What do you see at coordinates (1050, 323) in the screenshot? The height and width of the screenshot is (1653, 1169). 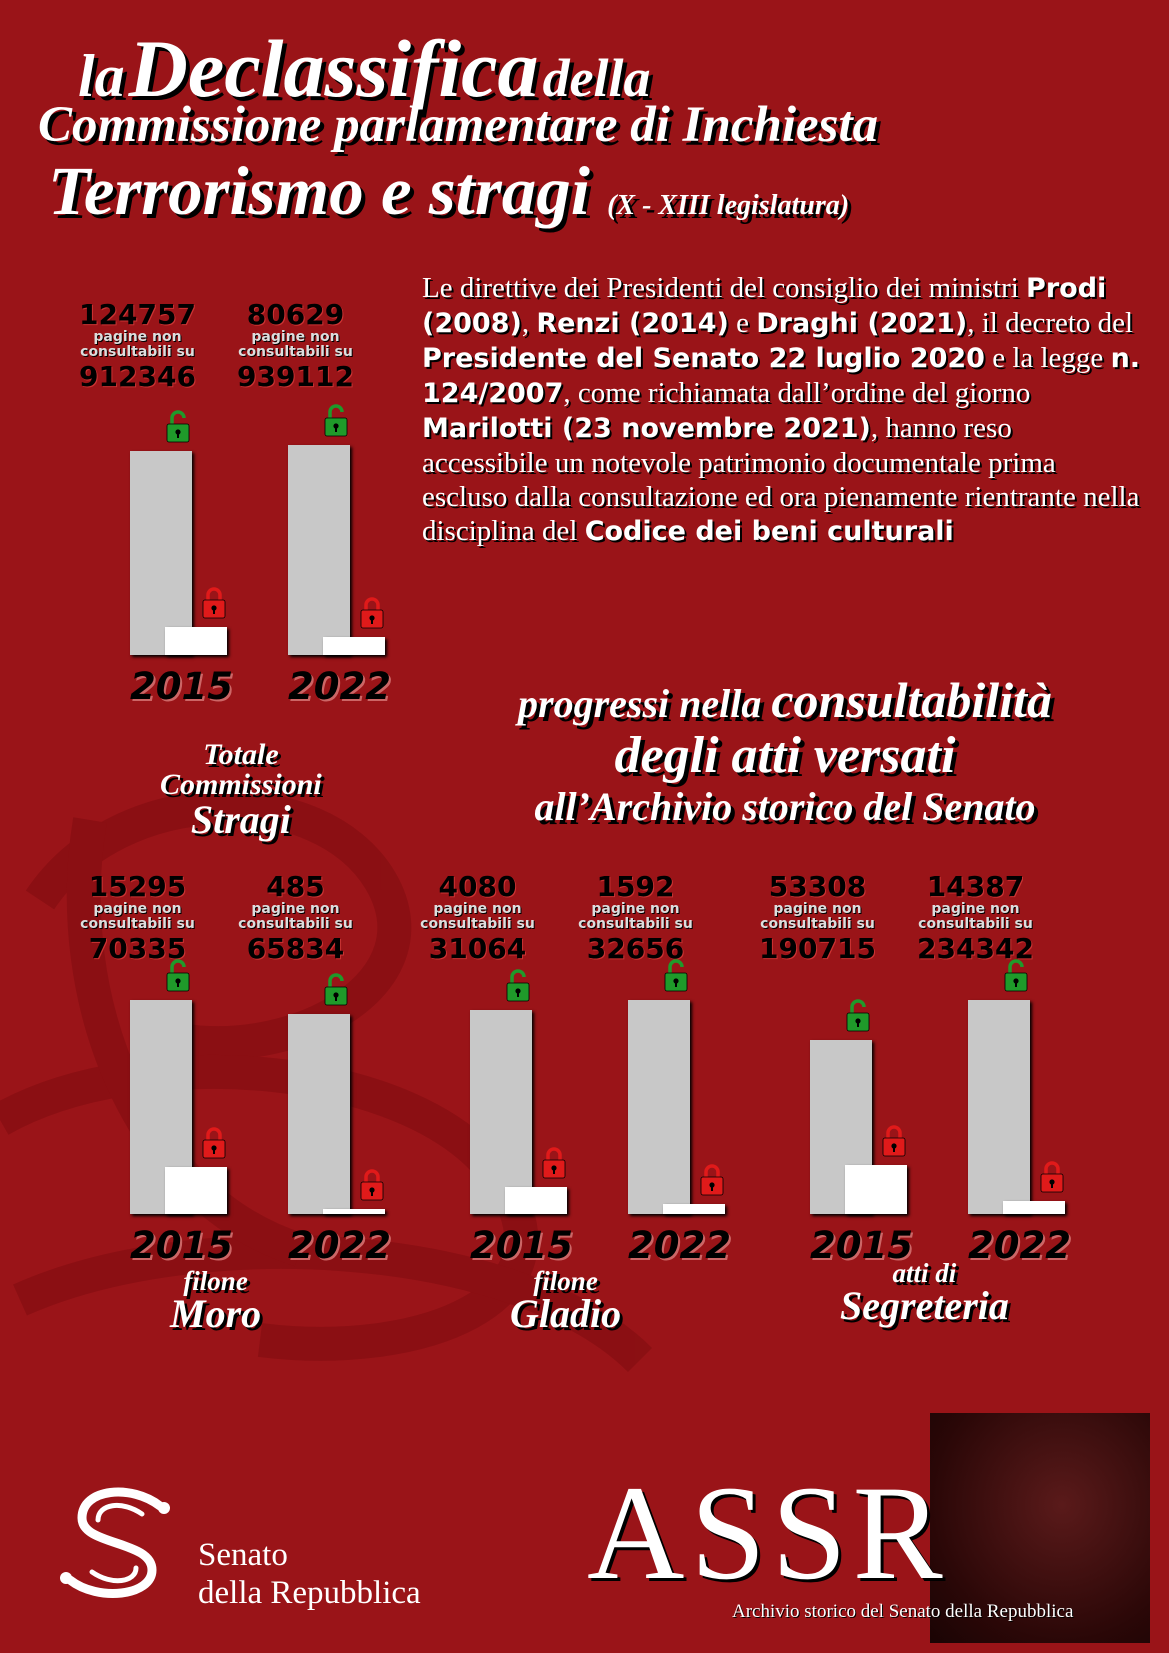 I see `desc-text-2: , il decreto del` at bounding box center [1050, 323].